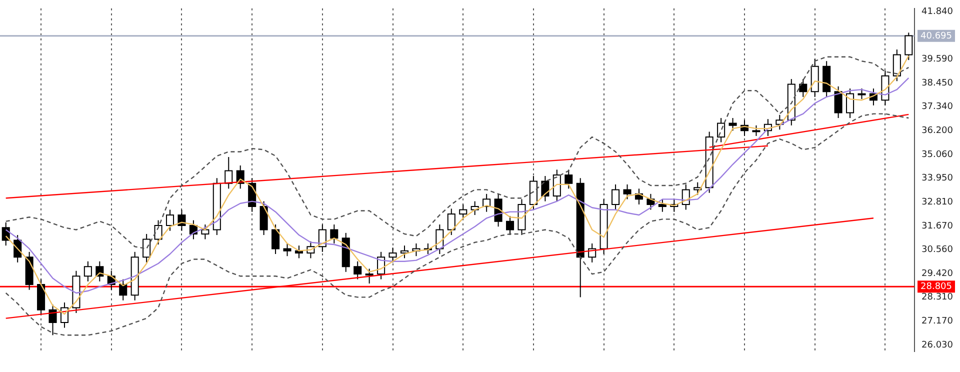  What do you see at coordinates (938, 345) in the screenshot?
I see `y-tick-label: 26.030` at bounding box center [938, 345].